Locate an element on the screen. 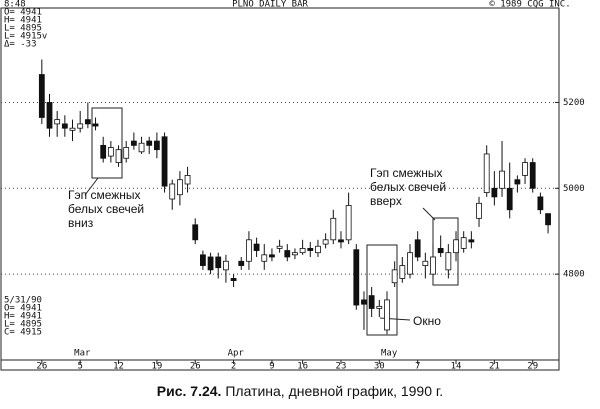 This screenshot has width=600, height=409. x-tick-label: 5 is located at coordinates (79, 367).